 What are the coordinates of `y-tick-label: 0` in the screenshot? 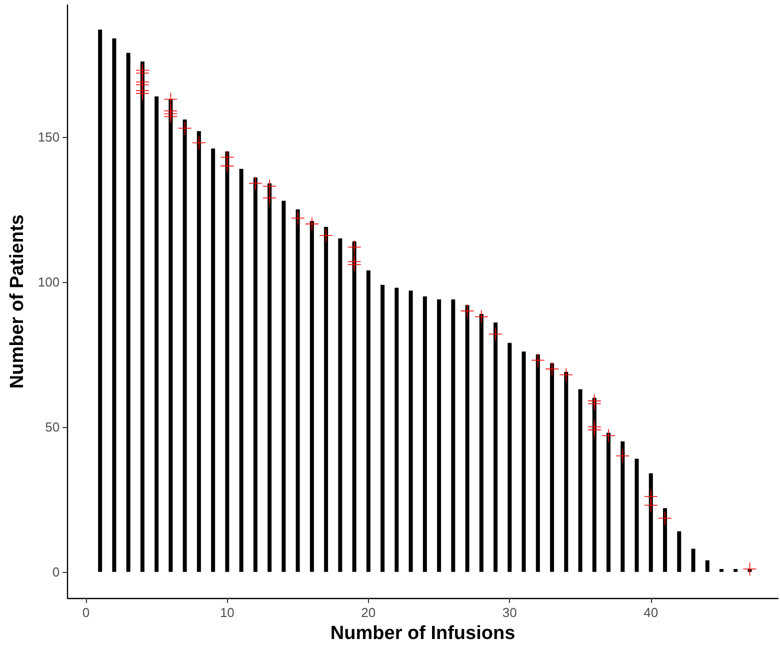 It's located at (56, 572).